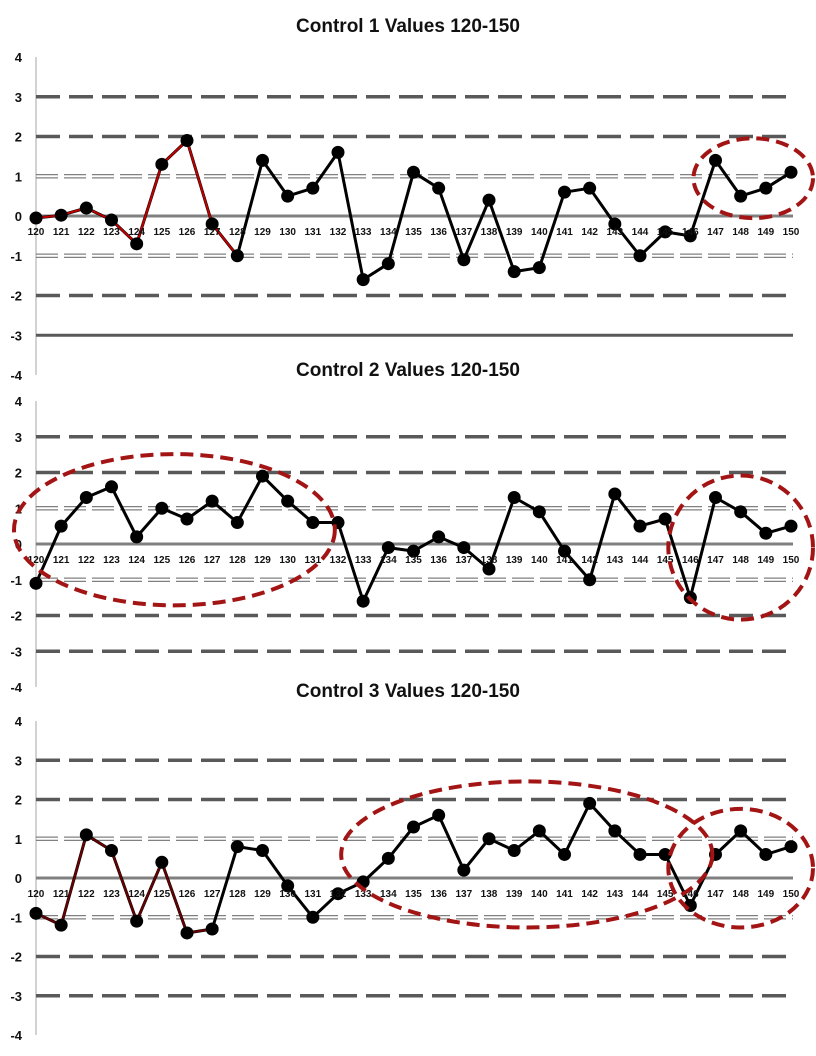 The image size is (816, 1056). Describe the element at coordinates (640, 560) in the screenshot. I see `chart2-x-tick-label: 144` at that location.